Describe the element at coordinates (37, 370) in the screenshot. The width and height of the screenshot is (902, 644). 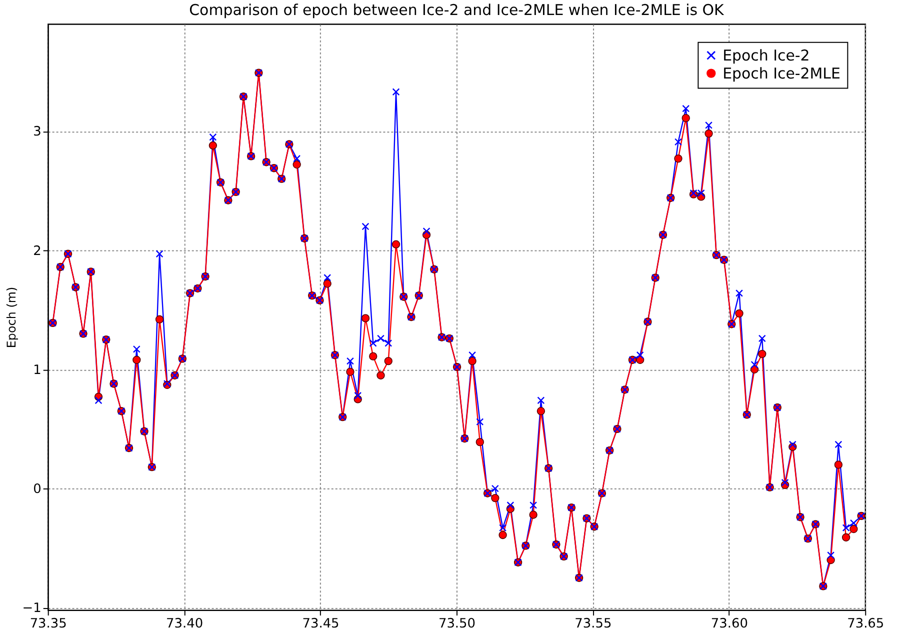
I see `y-tick-label: 1` at that location.